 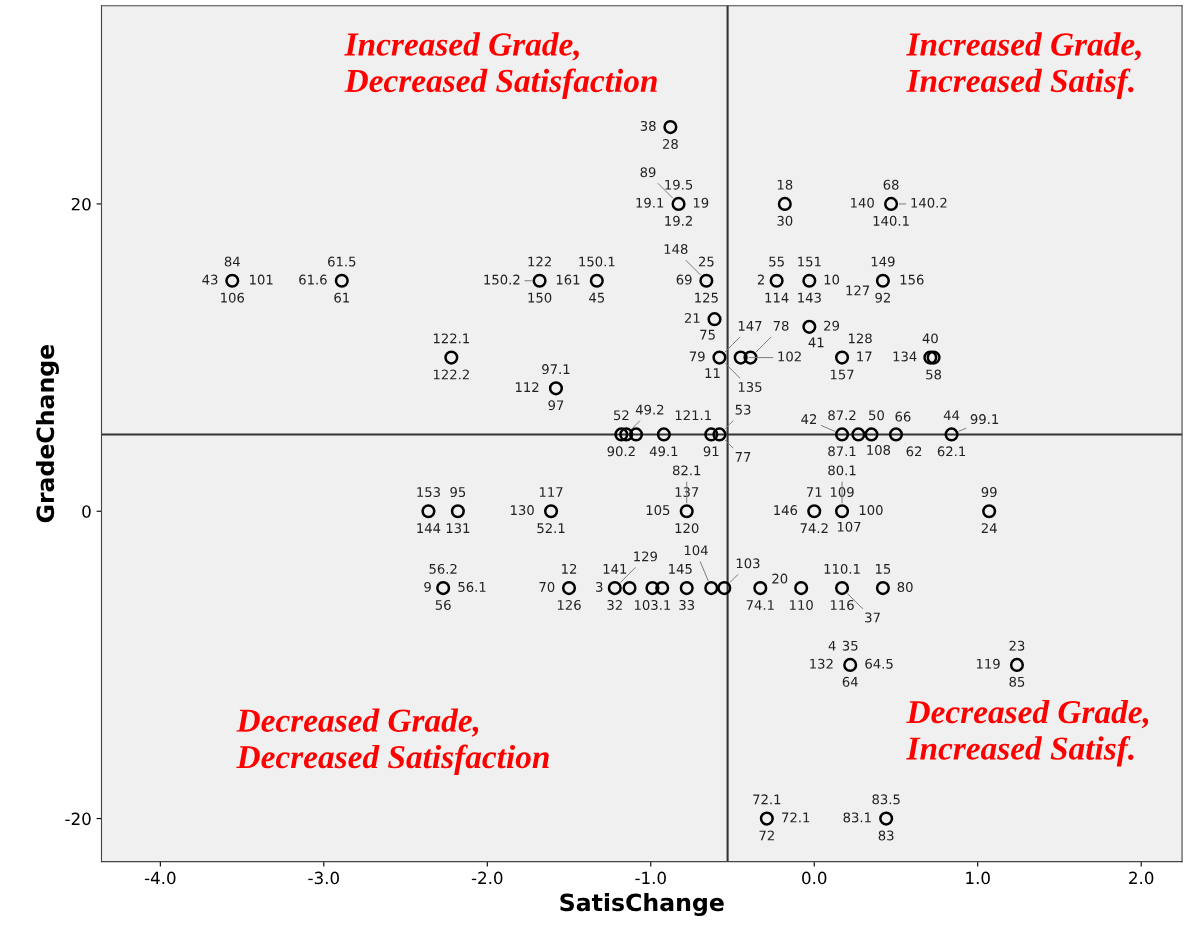 What do you see at coordinates (597, 297) in the screenshot?
I see `annotation: 45` at bounding box center [597, 297].